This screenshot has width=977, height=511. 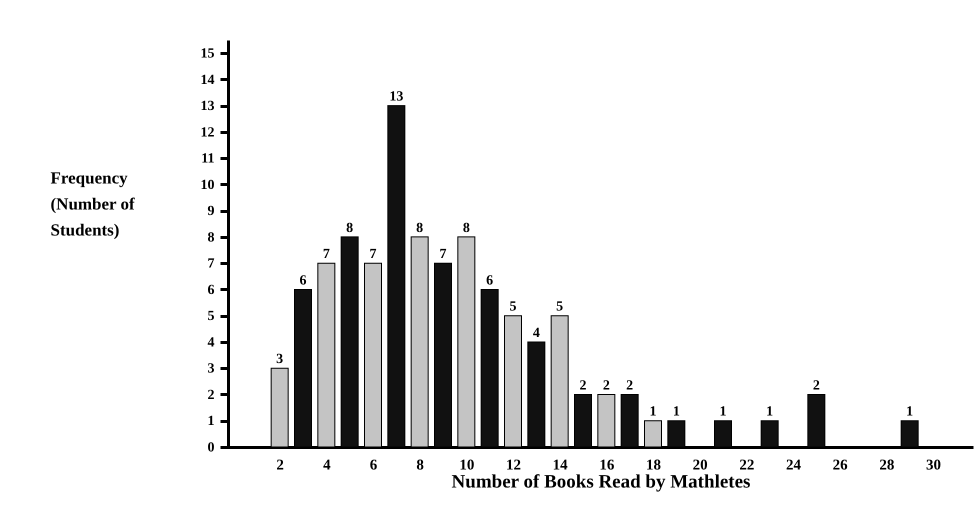 What do you see at coordinates (207, 54) in the screenshot?
I see `y-tick-label: 15` at bounding box center [207, 54].